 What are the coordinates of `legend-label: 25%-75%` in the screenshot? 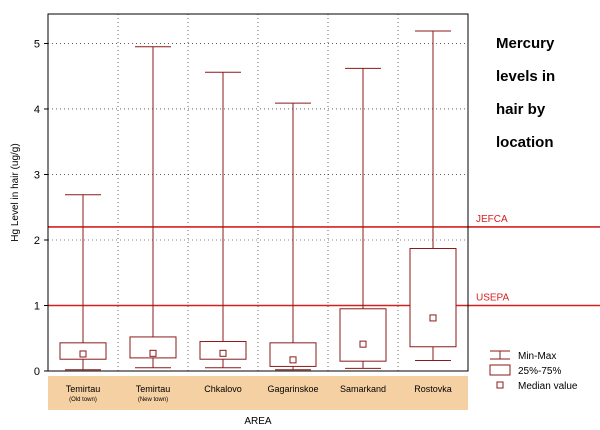 It's located at (539, 371).